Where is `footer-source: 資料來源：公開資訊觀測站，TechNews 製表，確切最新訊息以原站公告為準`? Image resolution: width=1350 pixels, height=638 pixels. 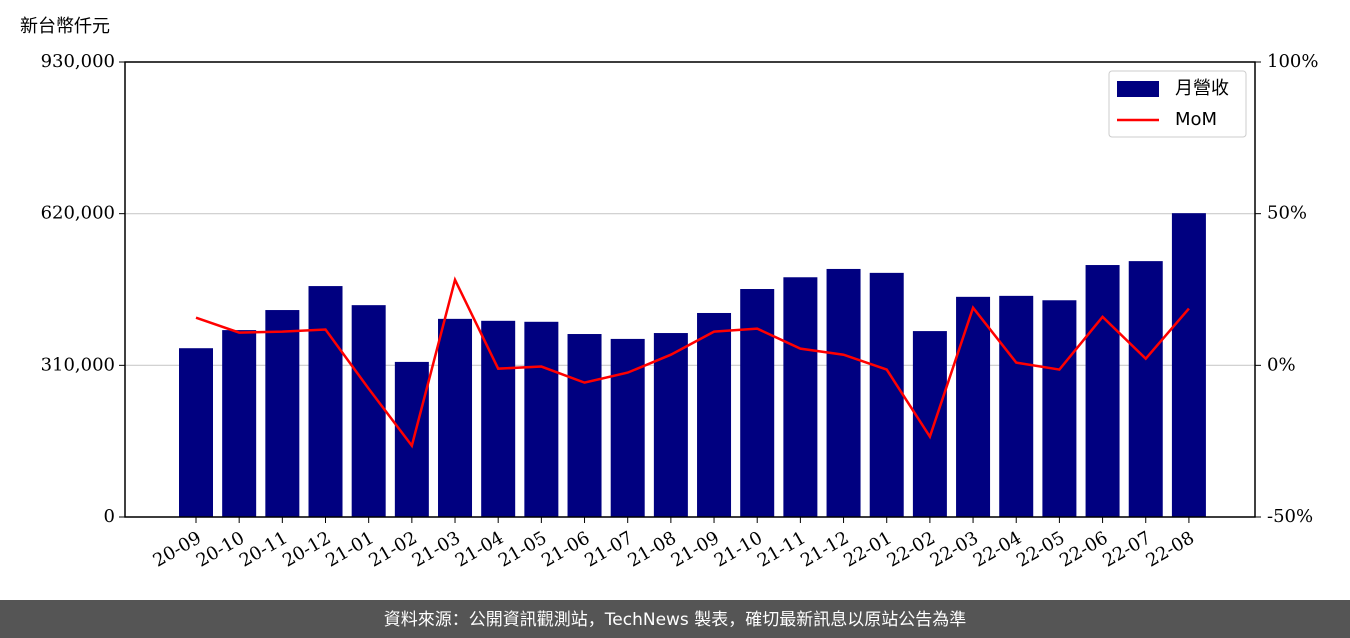 footer-source: 資料來源：公開資訊觀測站，TechNews 製表，確切最新訊息以原站公告為準 is located at coordinates (675, 620).